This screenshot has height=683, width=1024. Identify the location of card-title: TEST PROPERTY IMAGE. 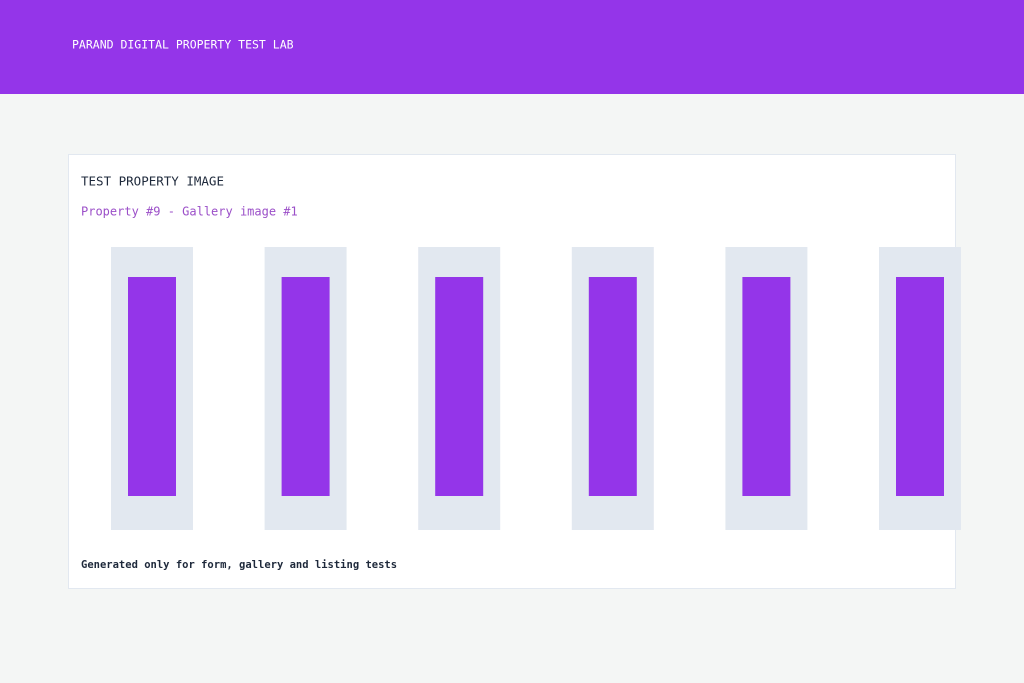
(152, 181).